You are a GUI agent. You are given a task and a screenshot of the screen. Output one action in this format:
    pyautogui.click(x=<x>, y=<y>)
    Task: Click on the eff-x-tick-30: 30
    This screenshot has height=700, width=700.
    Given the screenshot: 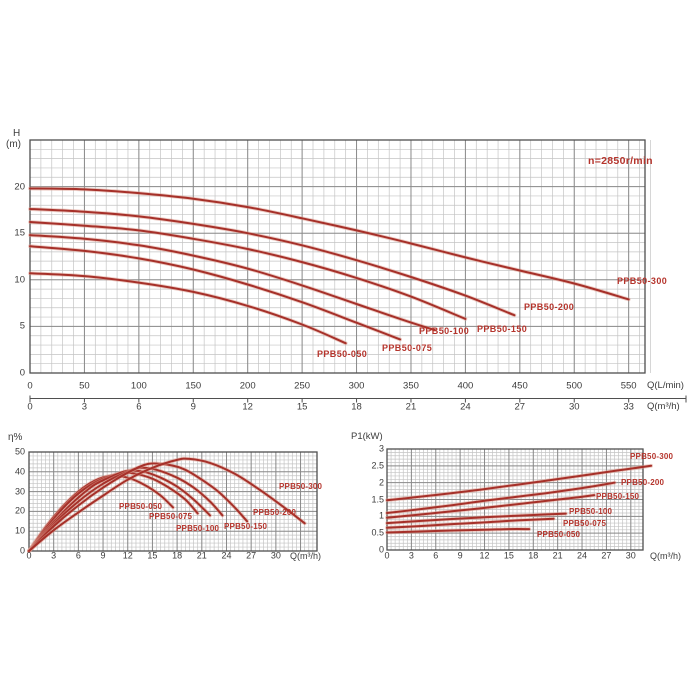 What is the action you would take?
    pyautogui.click(x=275, y=555)
    